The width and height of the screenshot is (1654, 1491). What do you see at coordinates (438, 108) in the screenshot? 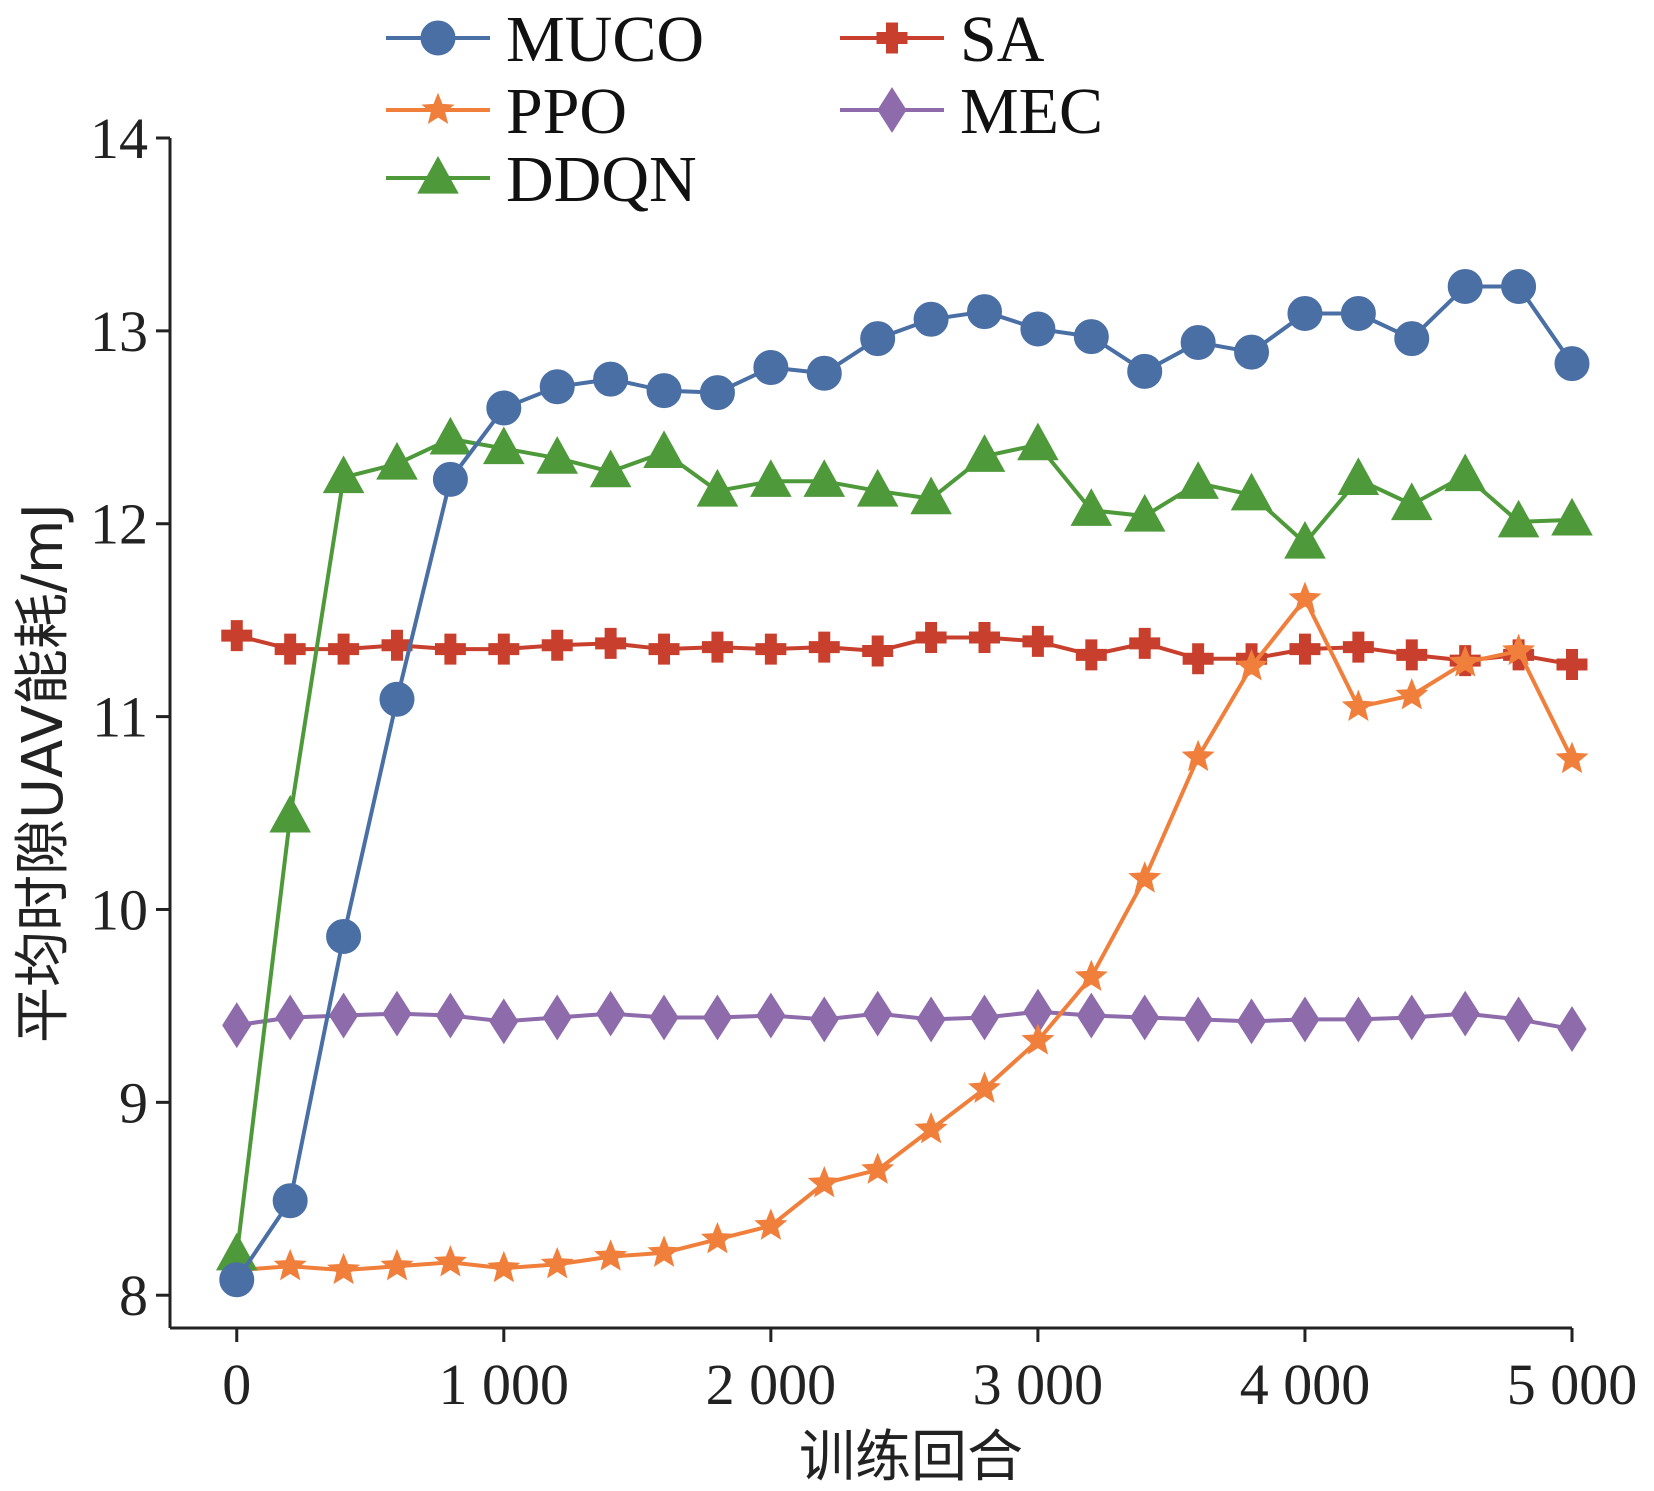
I see `legend-marker-ppo` at bounding box center [438, 108].